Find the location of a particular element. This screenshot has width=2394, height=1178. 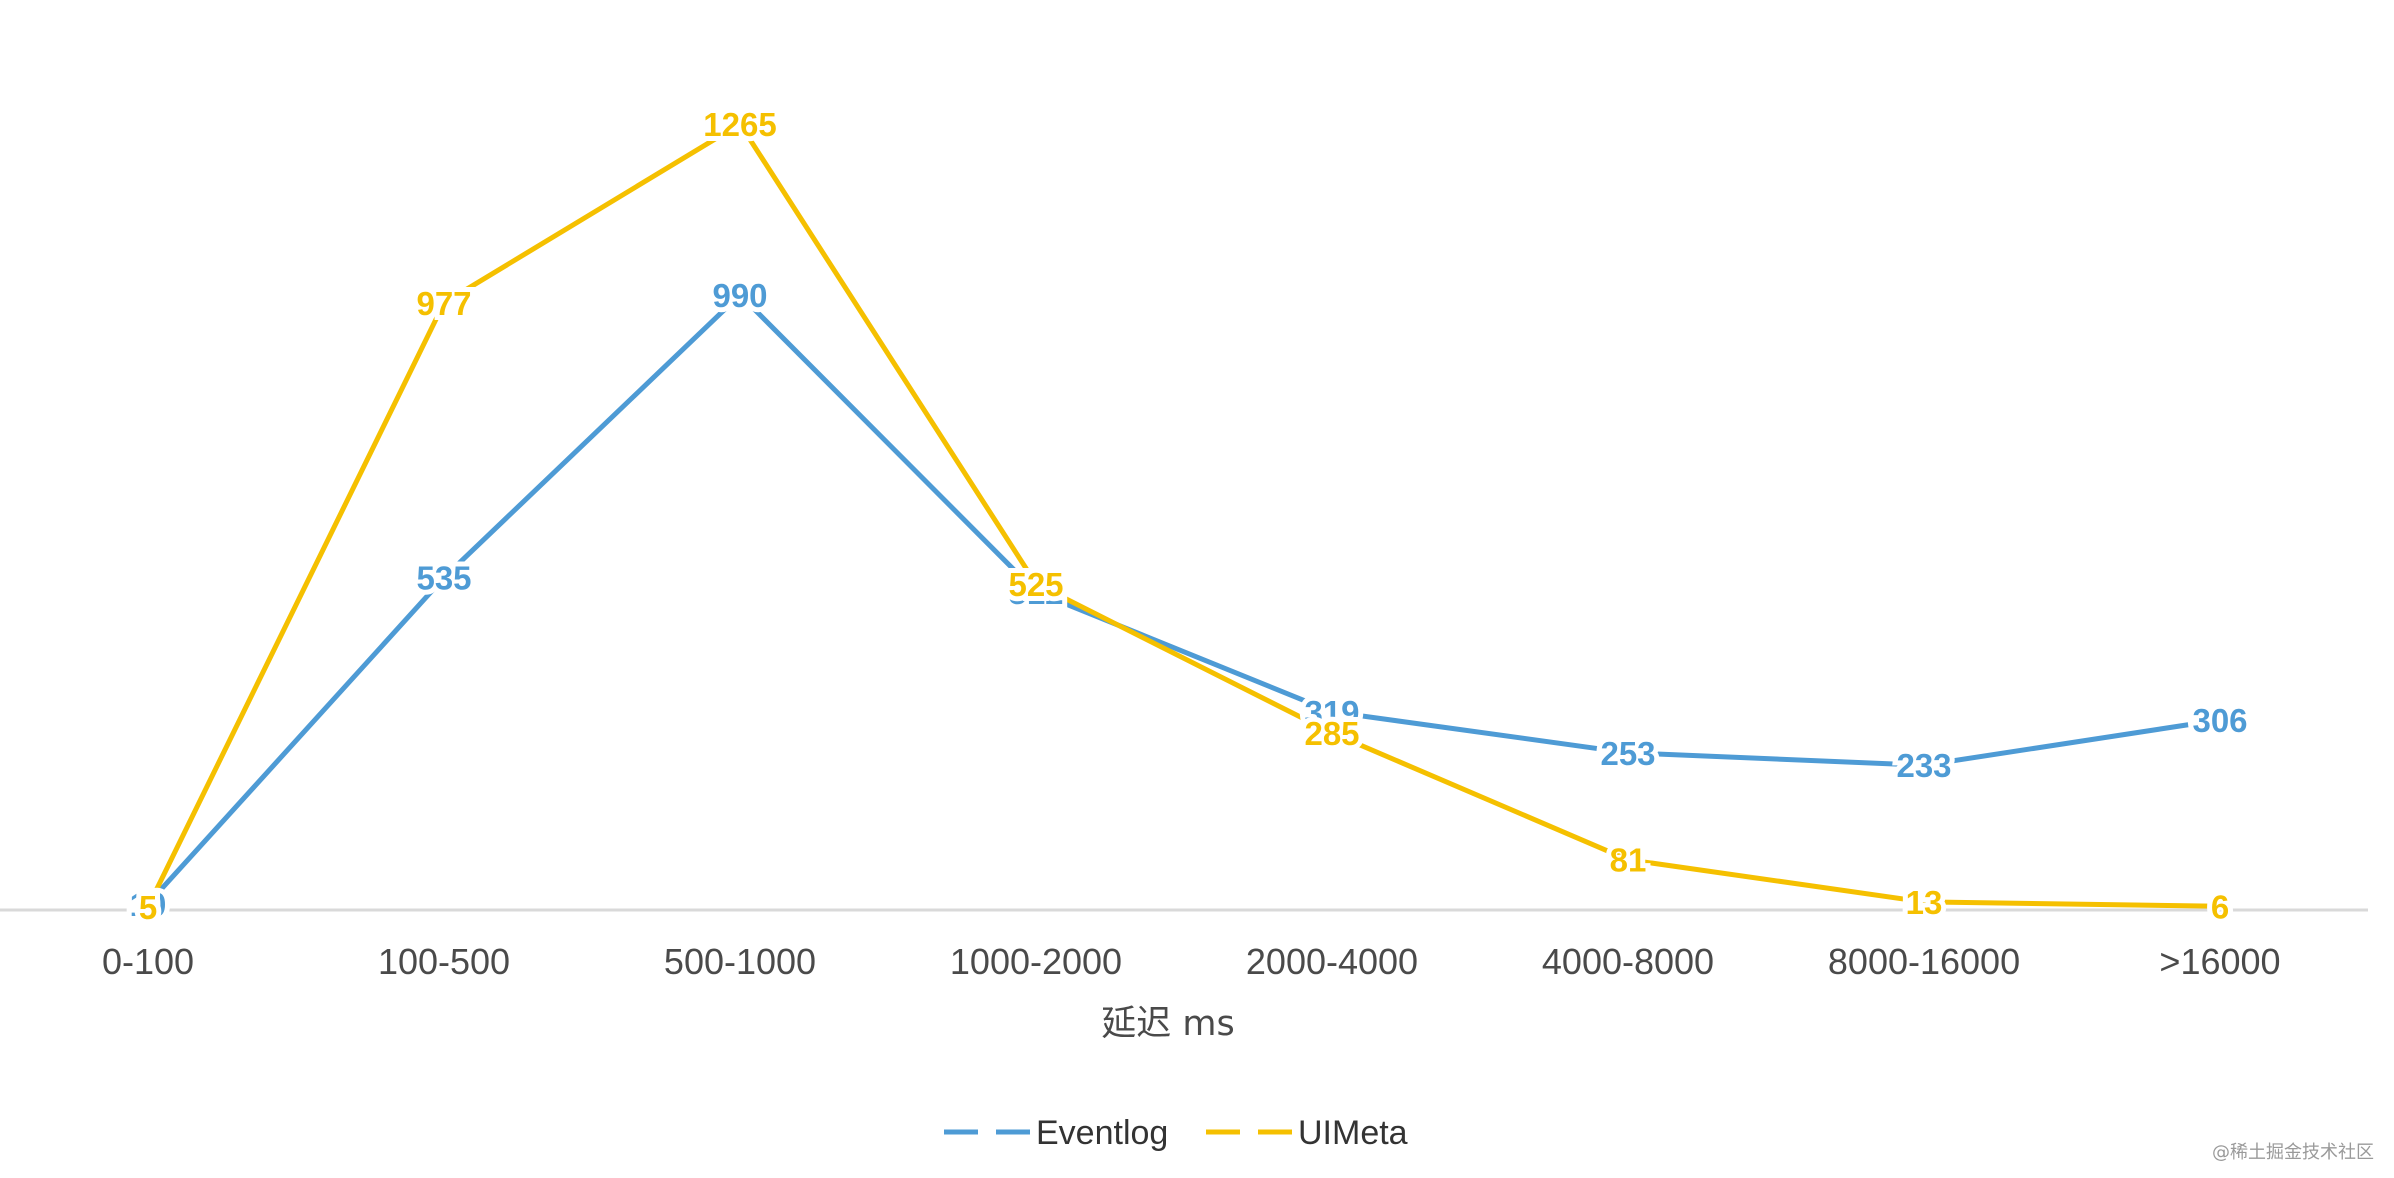

legend-label: UIMeta is located at coordinates (1353, 1133).